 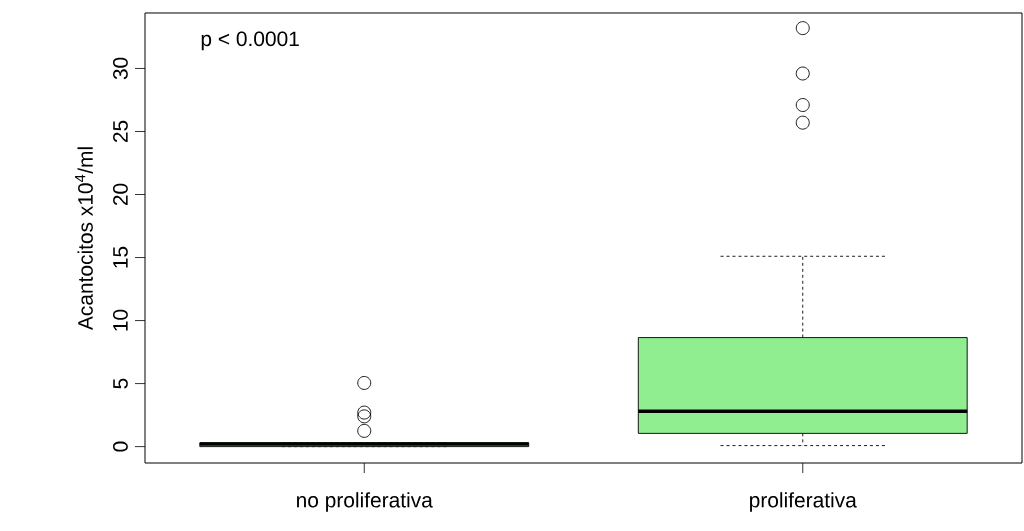 I want to click on y-axis-title: Acantocitos x10$^{4}$/ml, so click(x=84, y=239).